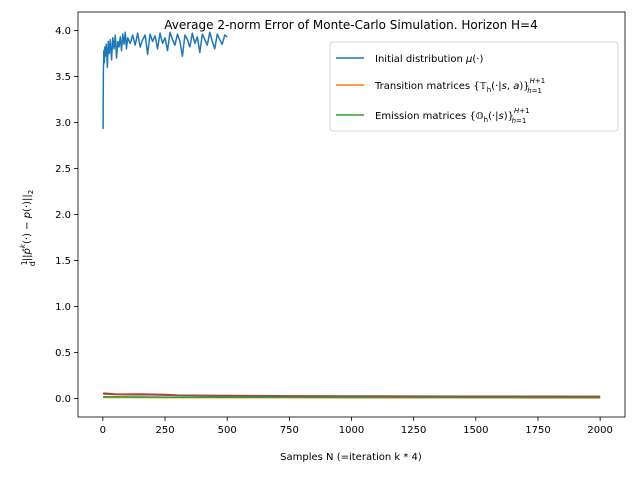 The width and height of the screenshot is (640, 480). What do you see at coordinates (413, 430) in the screenshot?
I see `x-tick-label-5: 1250` at bounding box center [413, 430].